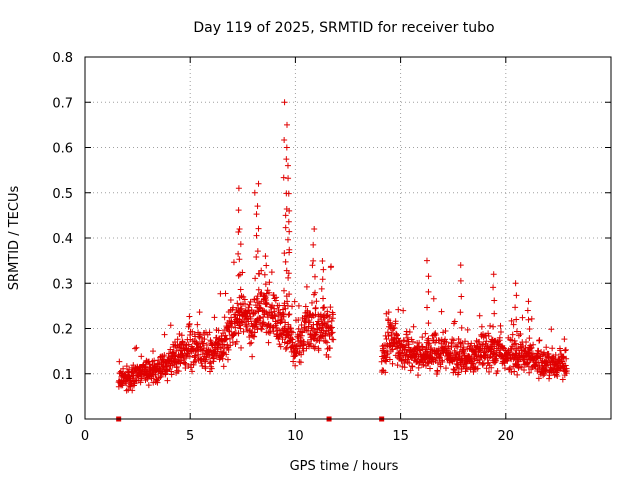 The image size is (640, 480). What do you see at coordinates (62, 284) in the screenshot?
I see `y-tick-label: 0.3` at bounding box center [62, 284].